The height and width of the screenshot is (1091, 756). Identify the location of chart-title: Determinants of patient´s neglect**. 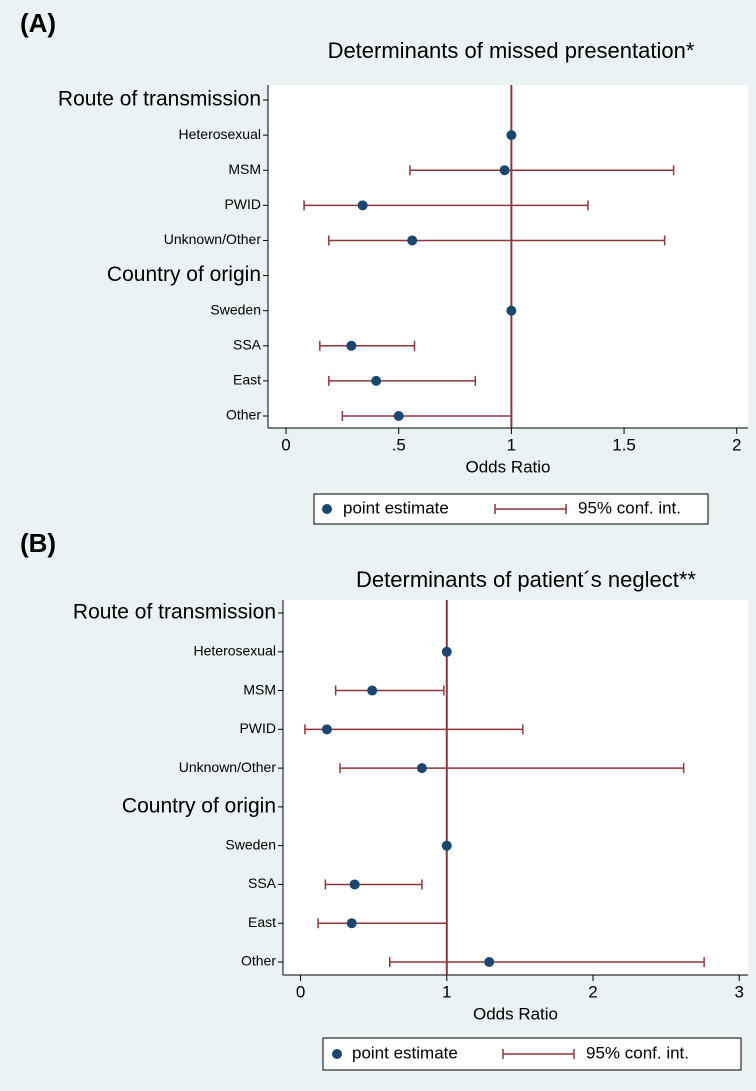
(526, 579).